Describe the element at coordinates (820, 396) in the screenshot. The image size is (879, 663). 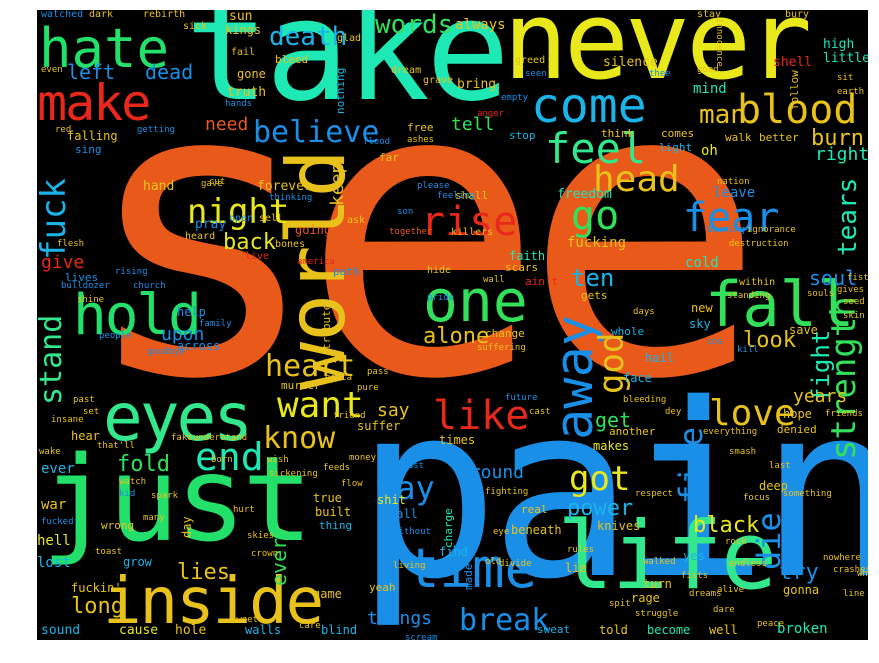
I see `word-years: years` at that location.